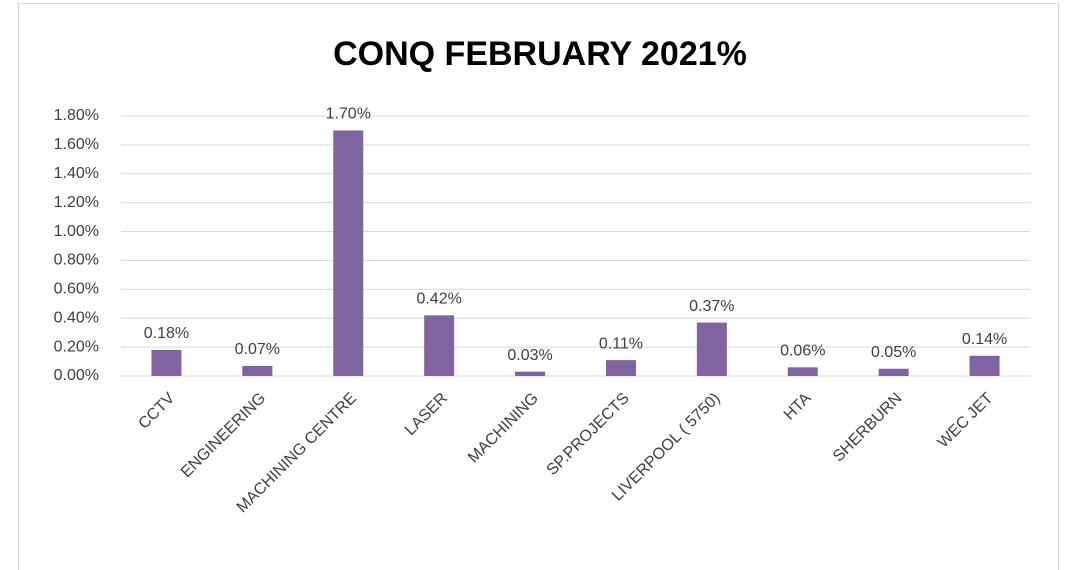 Image resolution: width=1072 pixels, height=570 pixels. Describe the element at coordinates (76, 317) in the screenshot. I see `y-tick-label: 0.40%` at that location.